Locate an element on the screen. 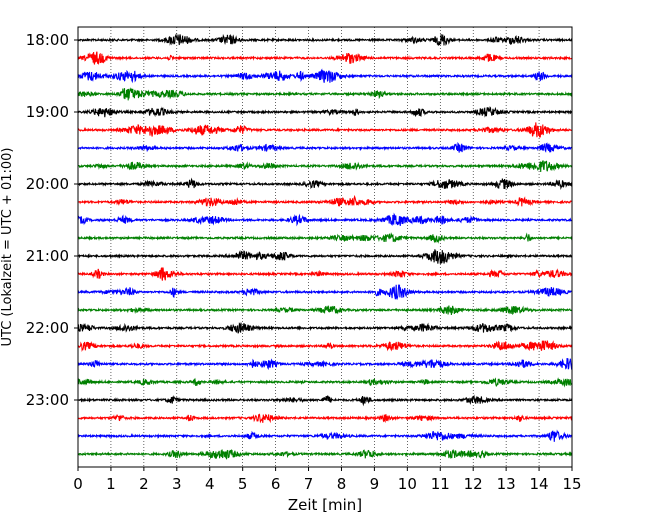 The image size is (650, 520). x-tick-label: 15 is located at coordinates (571, 484).